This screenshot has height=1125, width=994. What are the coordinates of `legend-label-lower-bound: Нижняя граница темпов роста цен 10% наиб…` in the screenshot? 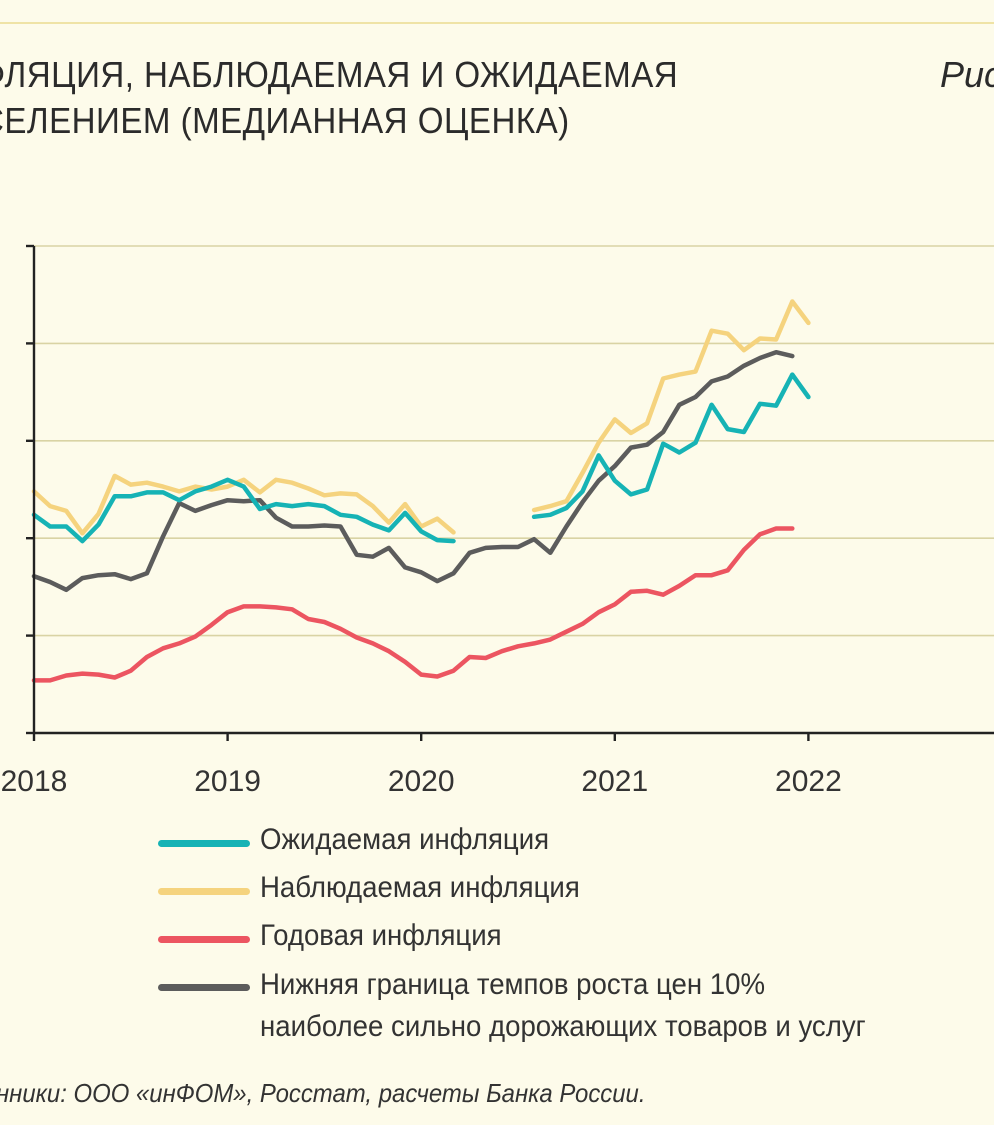 It's located at (563, 1006).